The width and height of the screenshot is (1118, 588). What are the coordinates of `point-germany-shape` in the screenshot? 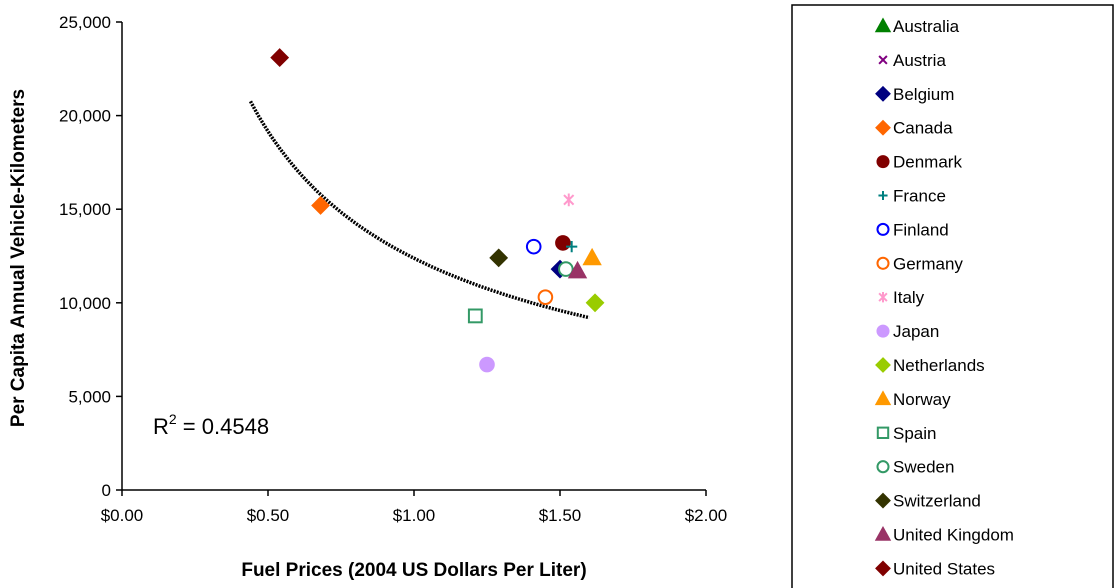 It's located at (545, 297).